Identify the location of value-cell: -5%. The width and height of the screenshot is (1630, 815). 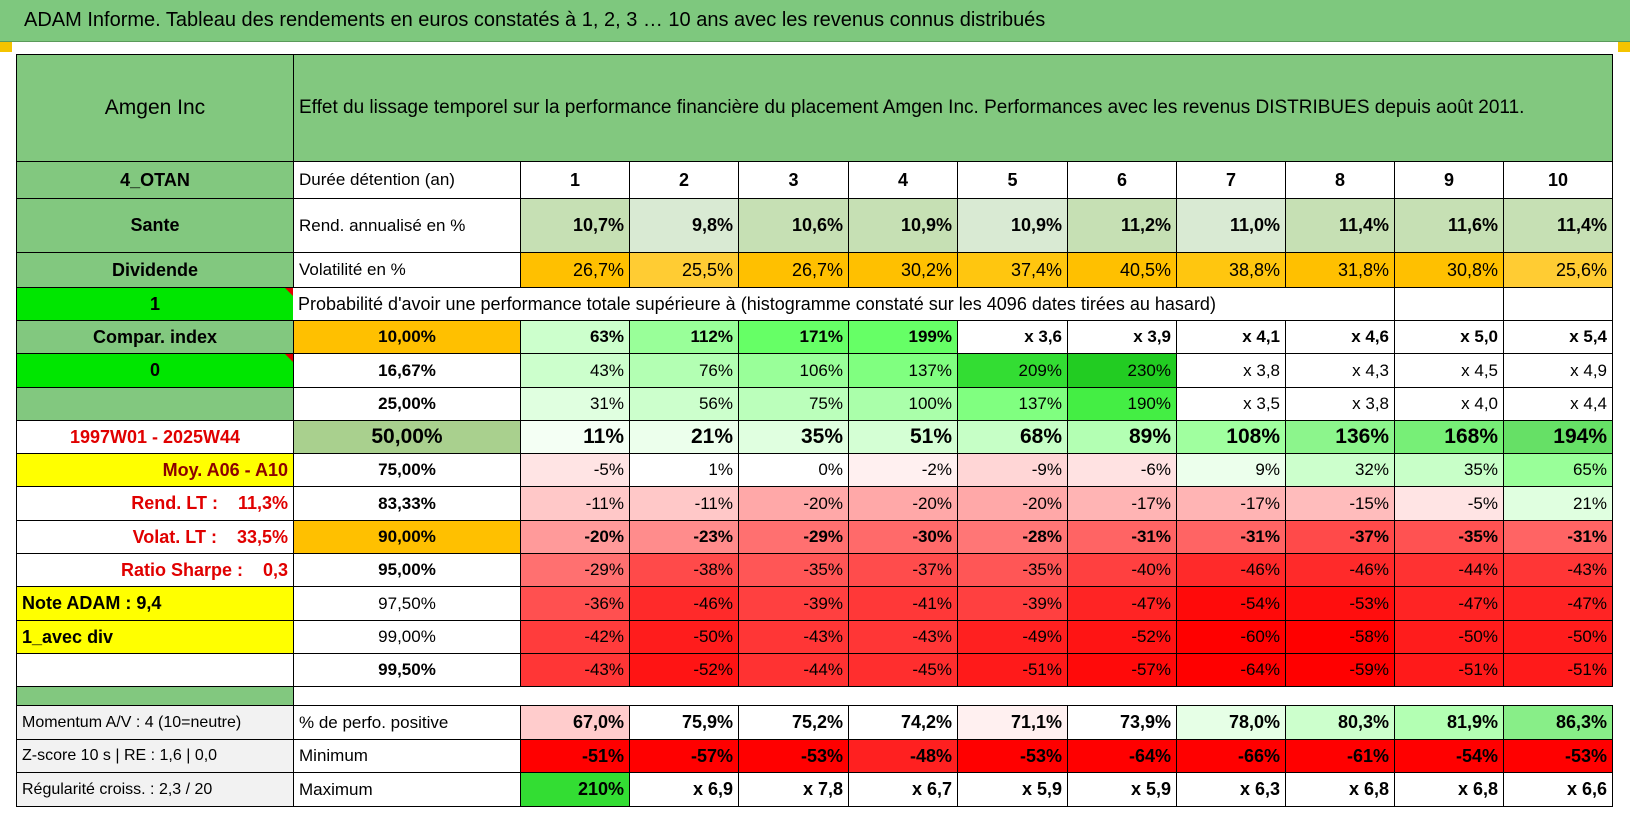
(1449, 503).